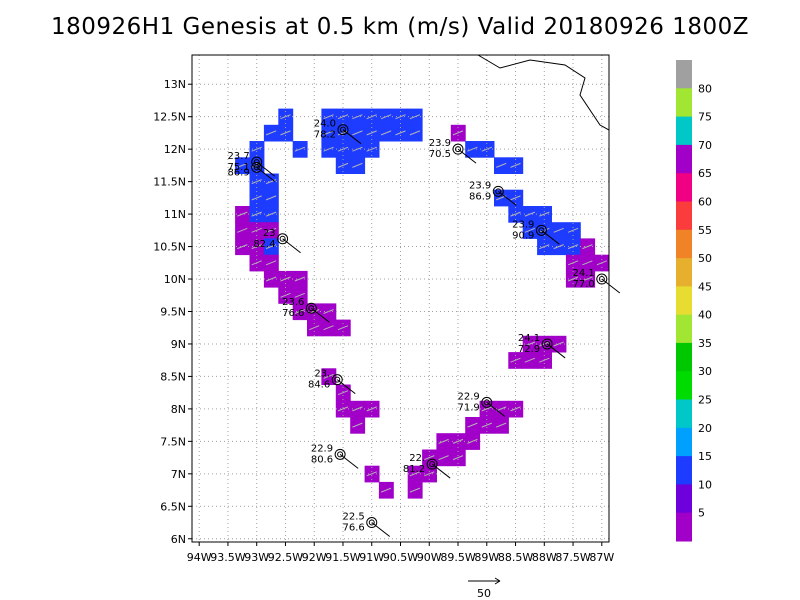 The height and width of the screenshot is (600, 800). Describe the element at coordinates (173, 441) in the screenshot. I see `y-tick-label: 7.5N` at that location.